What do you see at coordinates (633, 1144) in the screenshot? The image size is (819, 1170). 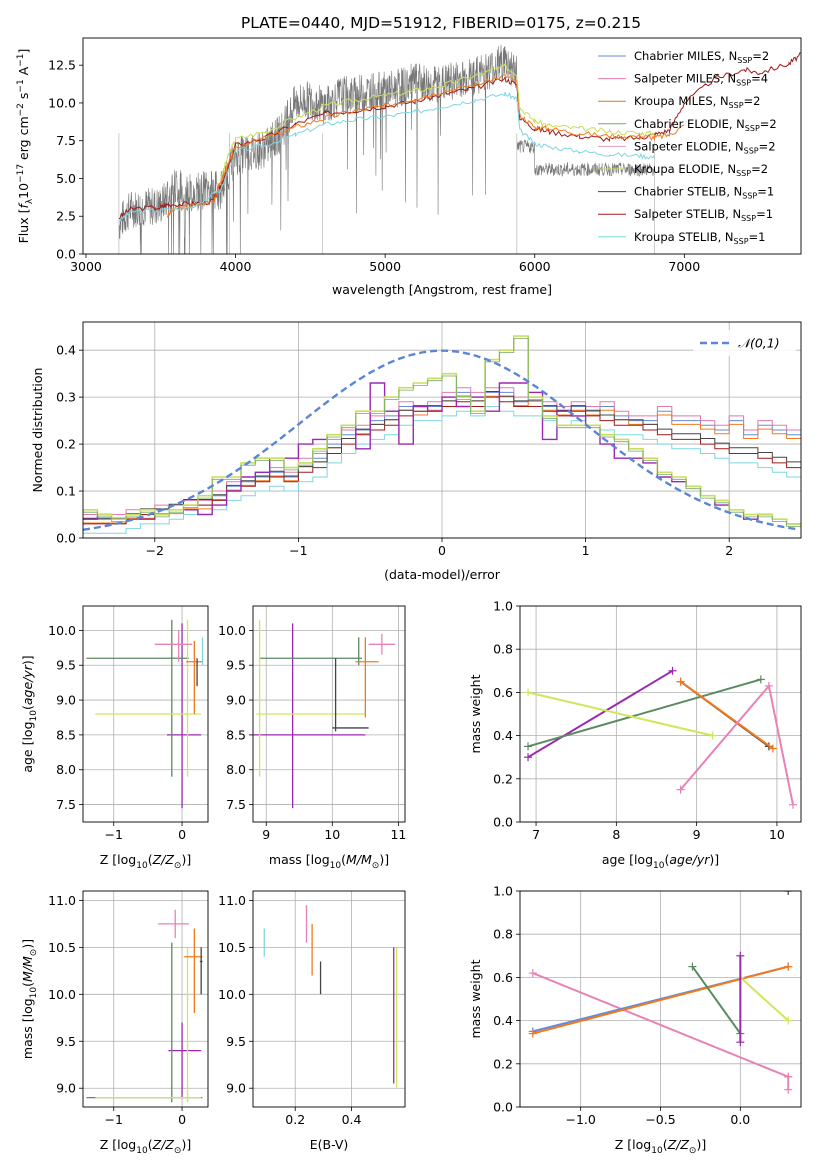 I see `label-part: Z [log` at bounding box center [633, 1144].